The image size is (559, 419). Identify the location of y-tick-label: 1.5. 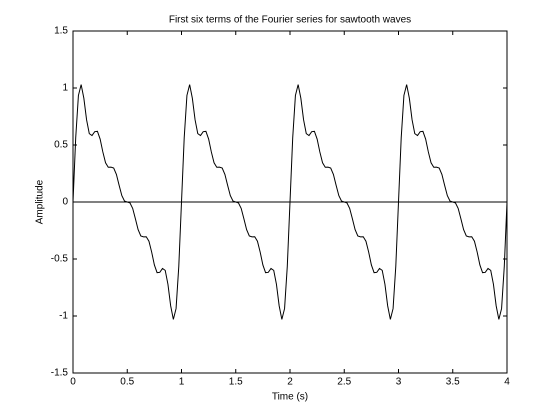
(61, 31).